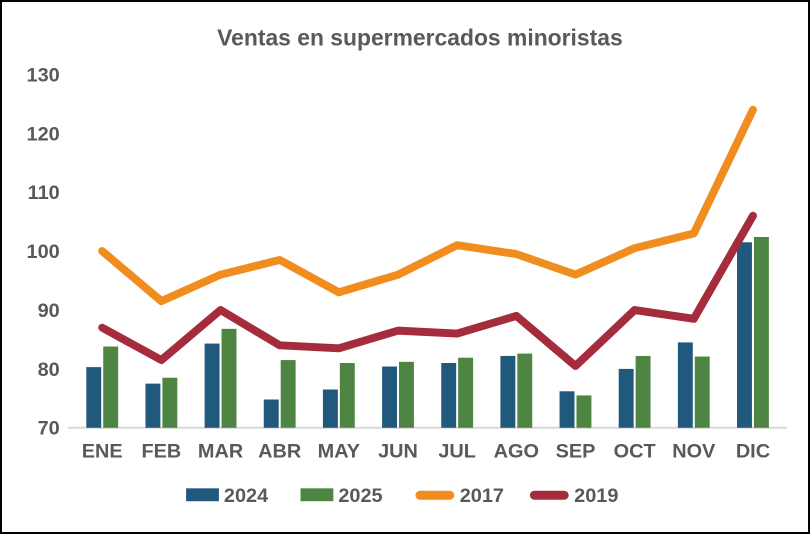  Describe the element at coordinates (170, 402) in the screenshot. I see `bar-2025-FEB` at that location.